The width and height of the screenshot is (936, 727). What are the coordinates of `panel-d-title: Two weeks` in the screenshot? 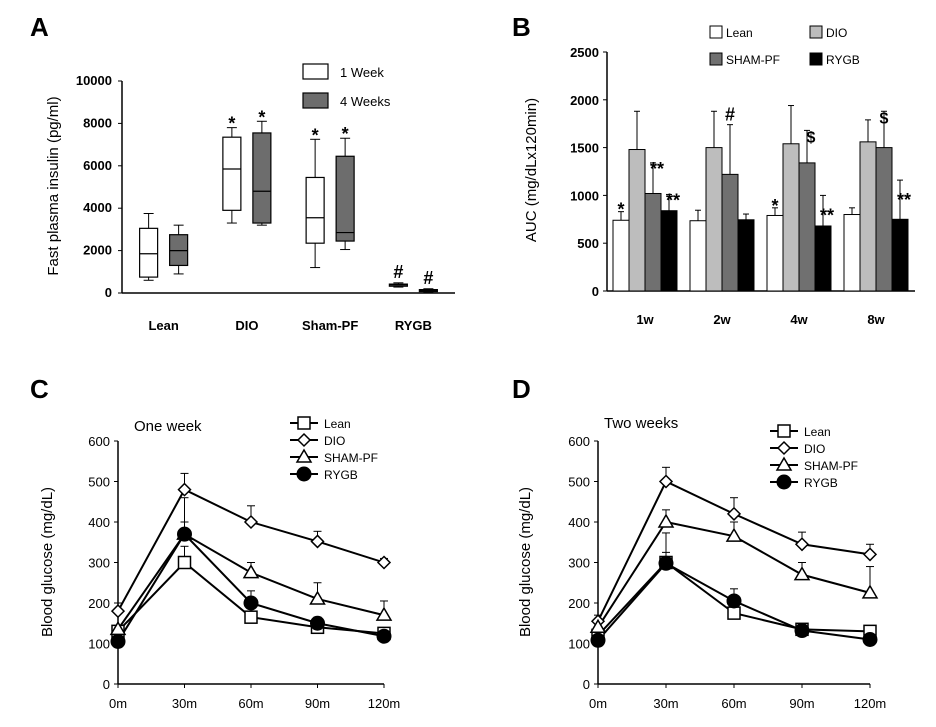 It's located at (641, 423).